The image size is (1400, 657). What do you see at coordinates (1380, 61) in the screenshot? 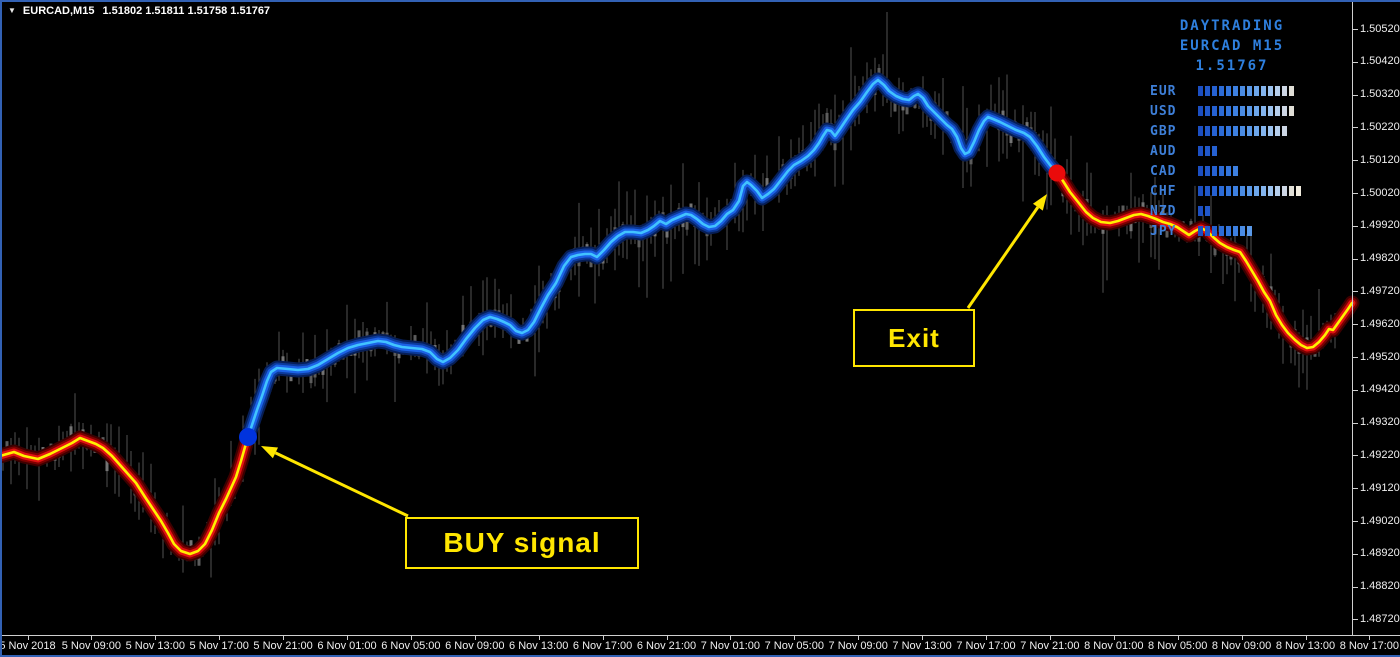
I see `price-tick-label: 1.50420` at bounding box center [1380, 61].